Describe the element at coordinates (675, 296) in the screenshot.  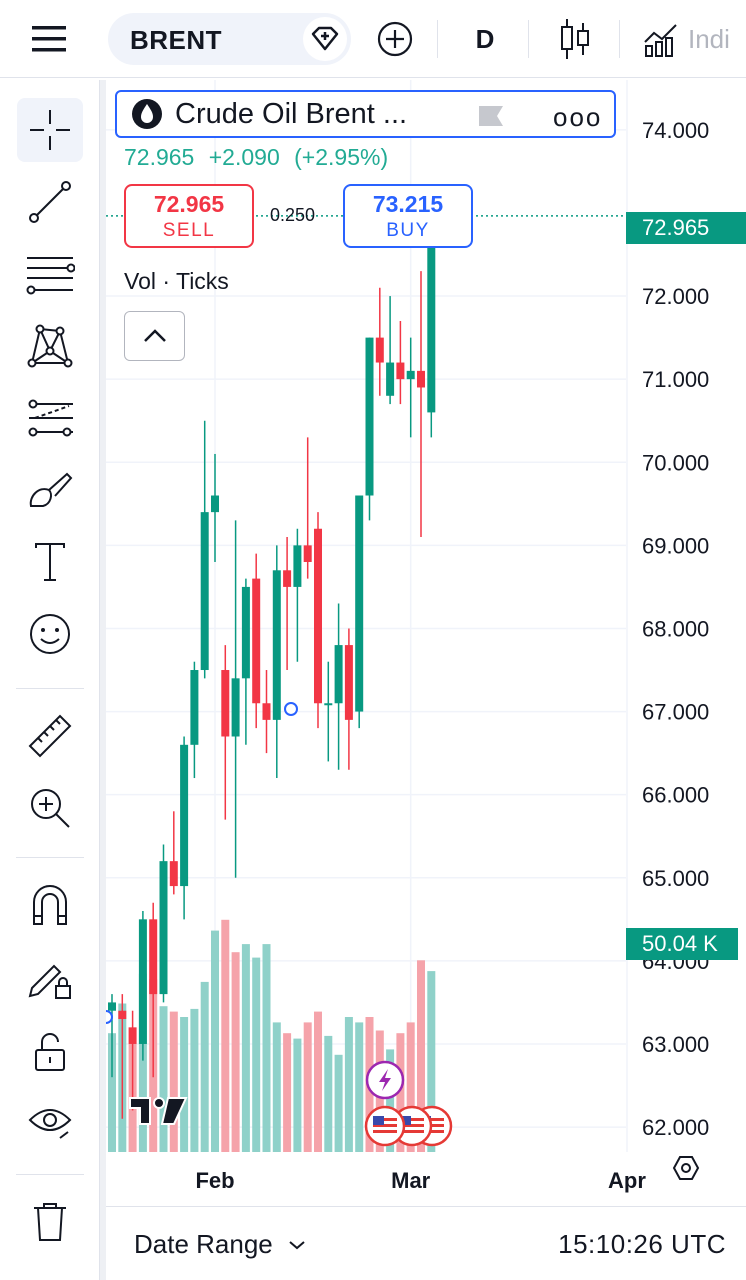
I see `price-tick-label: 72.000` at that location.